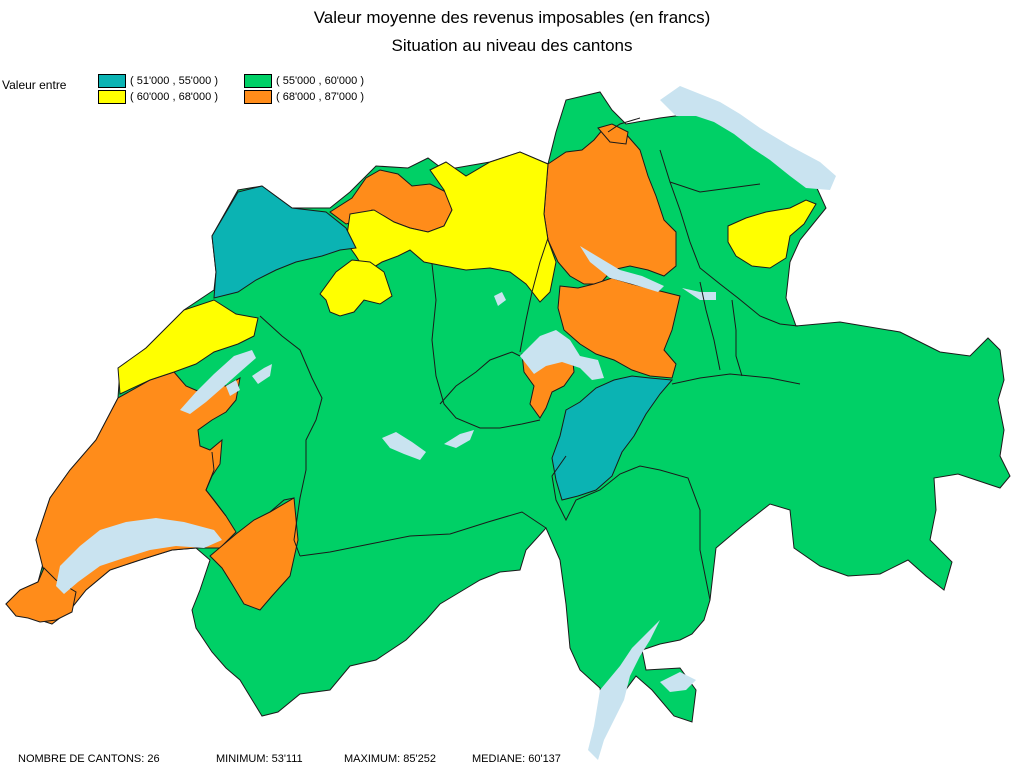 This screenshot has width=1024, height=768. What do you see at coordinates (612, 438) in the screenshot?
I see `canton-ur` at bounding box center [612, 438].